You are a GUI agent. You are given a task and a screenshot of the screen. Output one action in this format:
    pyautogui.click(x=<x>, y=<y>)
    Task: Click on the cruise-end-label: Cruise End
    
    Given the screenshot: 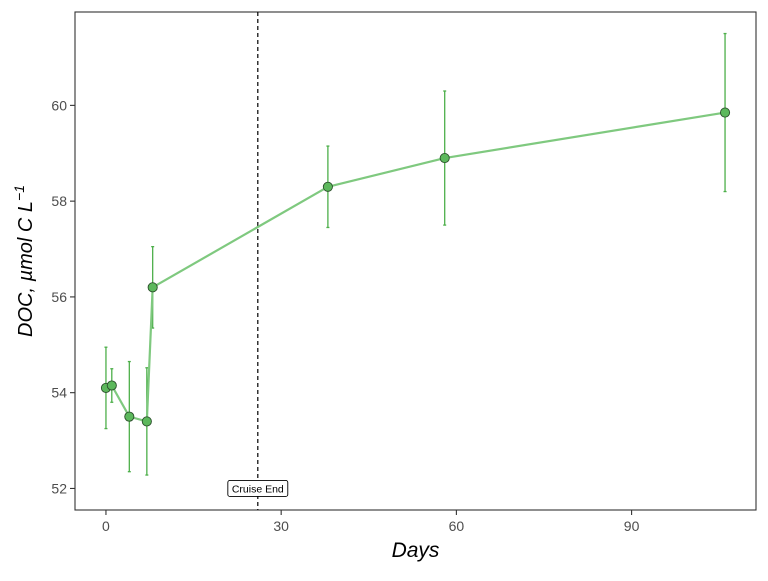 What is the action you would take?
    pyautogui.click(x=258, y=489)
    